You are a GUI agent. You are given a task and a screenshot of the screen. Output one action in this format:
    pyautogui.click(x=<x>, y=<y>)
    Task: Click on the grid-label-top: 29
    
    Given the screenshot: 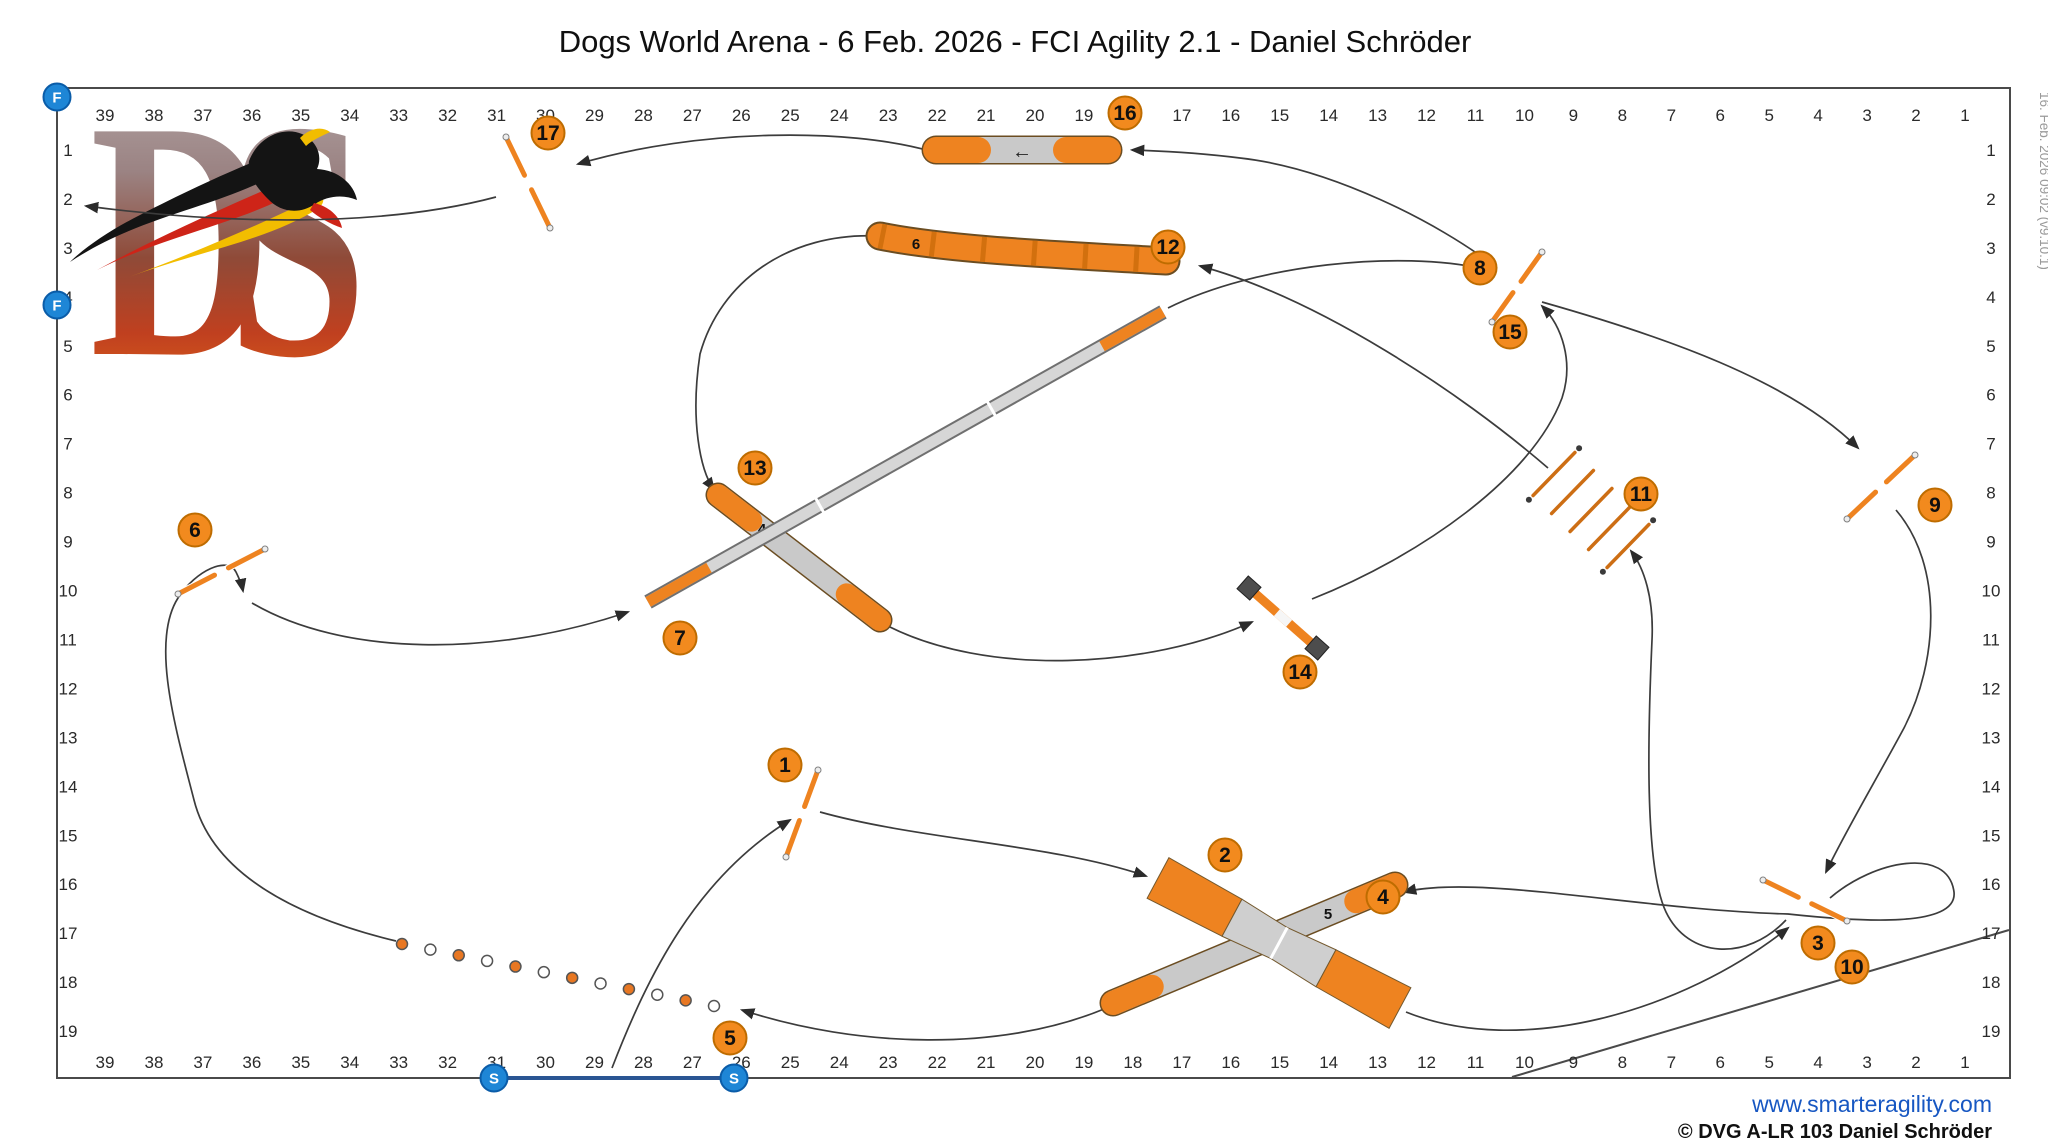 What is the action you would take?
    pyautogui.click(x=594, y=115)
    